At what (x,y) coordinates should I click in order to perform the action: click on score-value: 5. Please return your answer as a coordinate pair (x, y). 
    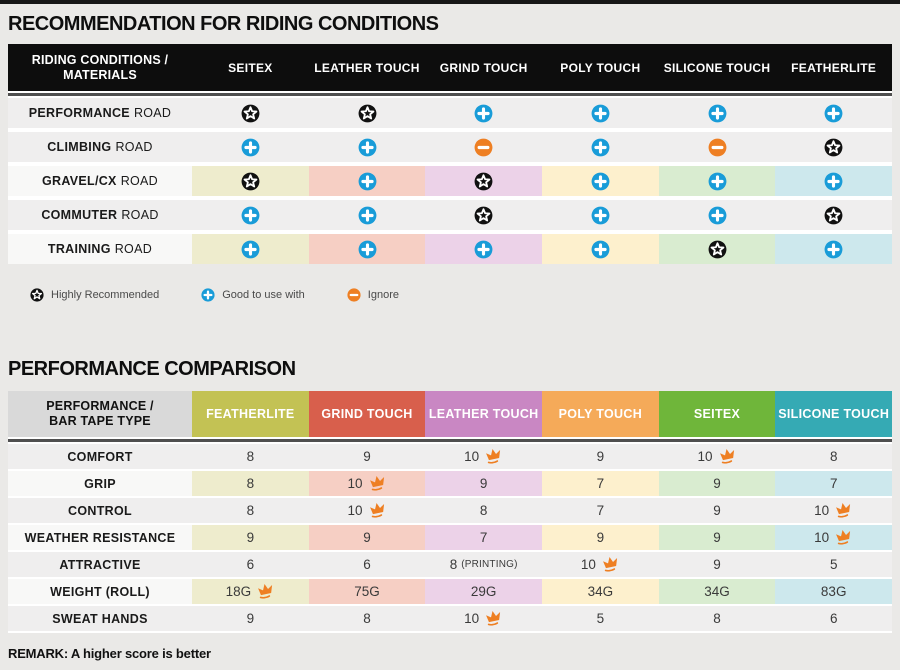
    Looking at the image, I should click on (600, 618).